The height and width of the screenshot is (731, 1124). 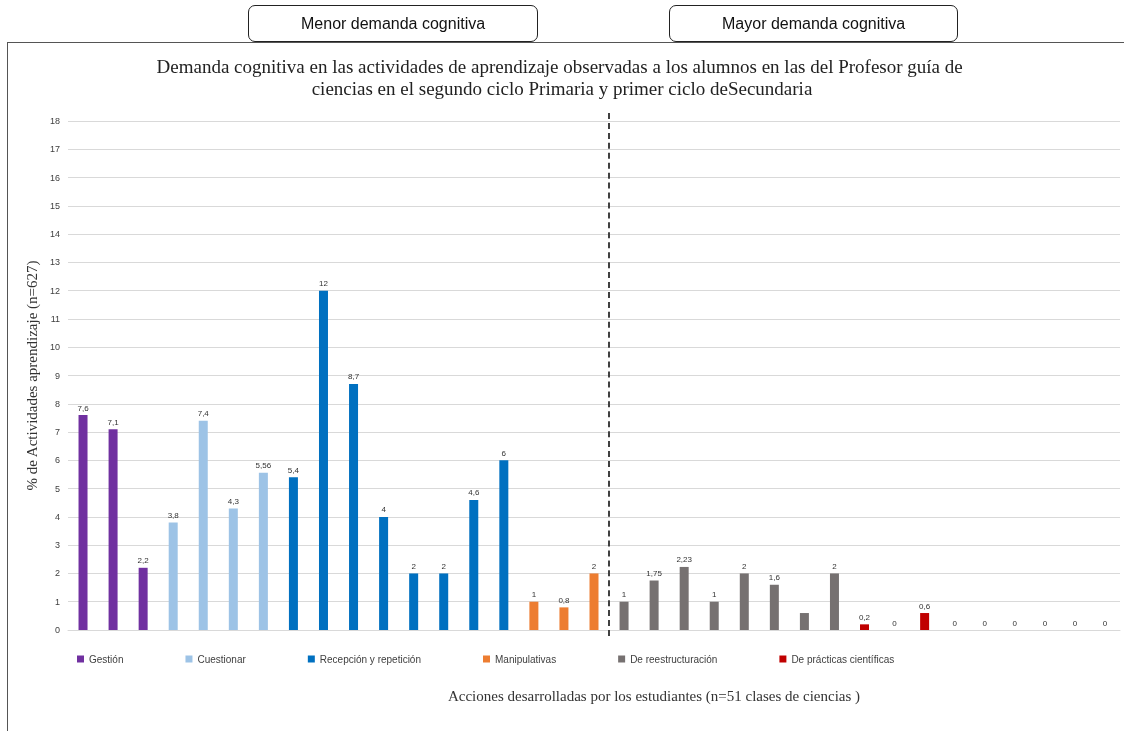 I want to click on text: Menor demanda cognitiva, so click(x=393, y=23).